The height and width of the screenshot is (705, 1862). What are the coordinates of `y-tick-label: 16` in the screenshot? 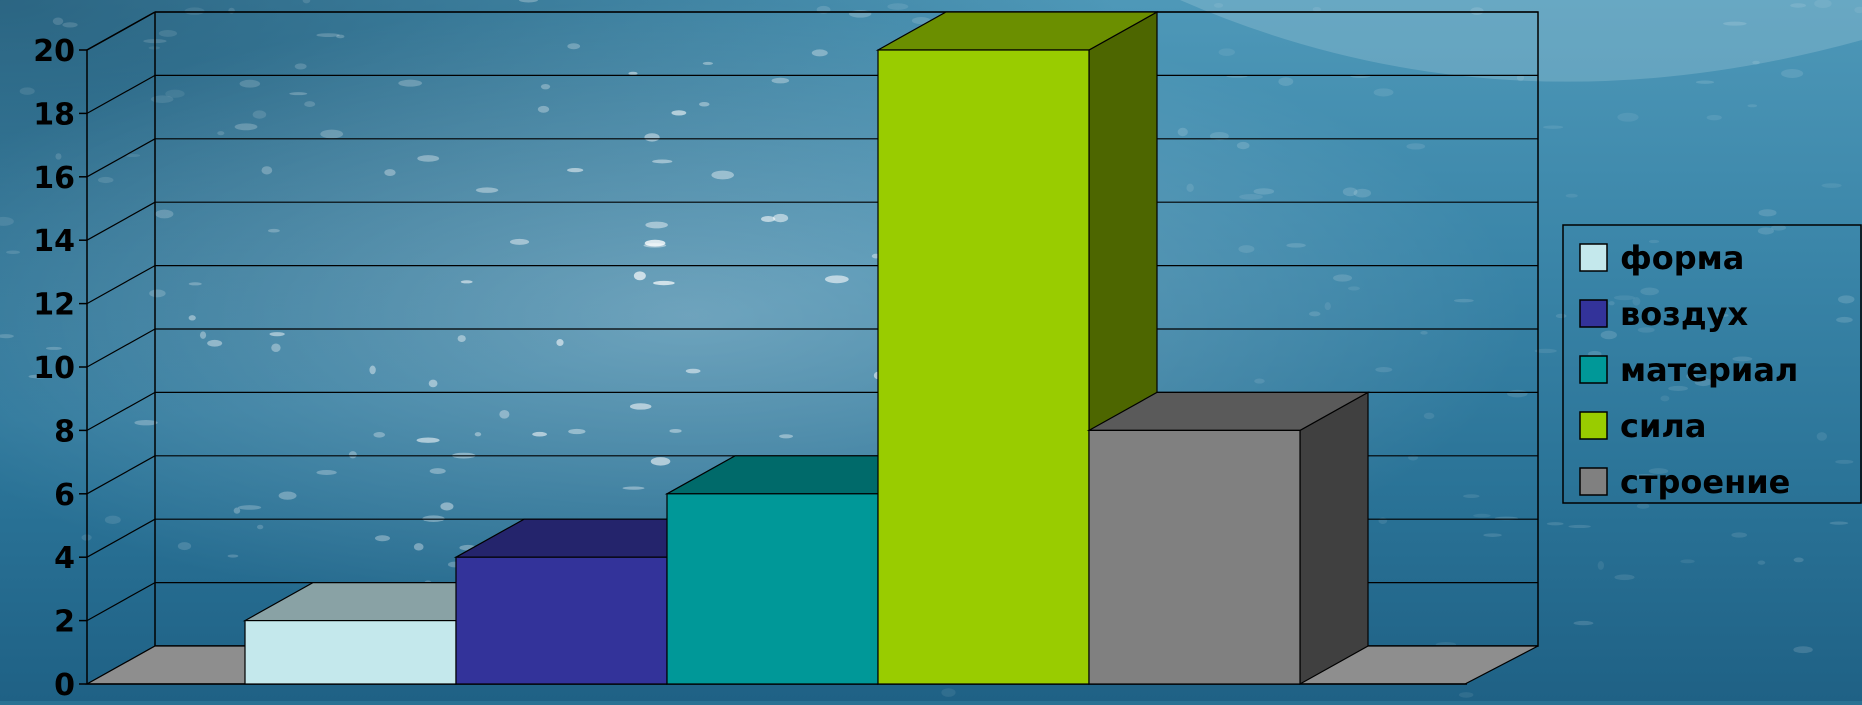 It's located at (54, 178).